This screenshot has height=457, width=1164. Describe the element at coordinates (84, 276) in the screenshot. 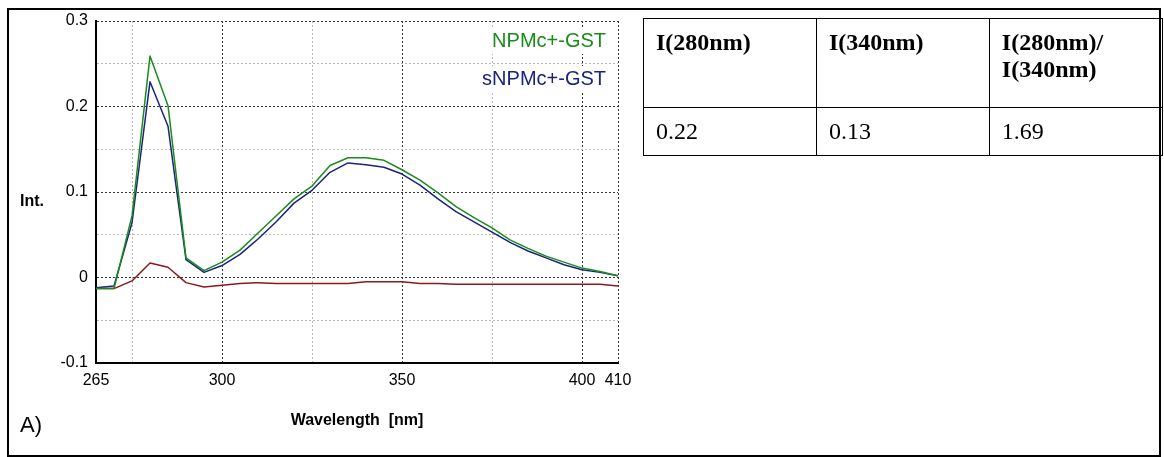

I see `y-tick-label: 0` at that location.